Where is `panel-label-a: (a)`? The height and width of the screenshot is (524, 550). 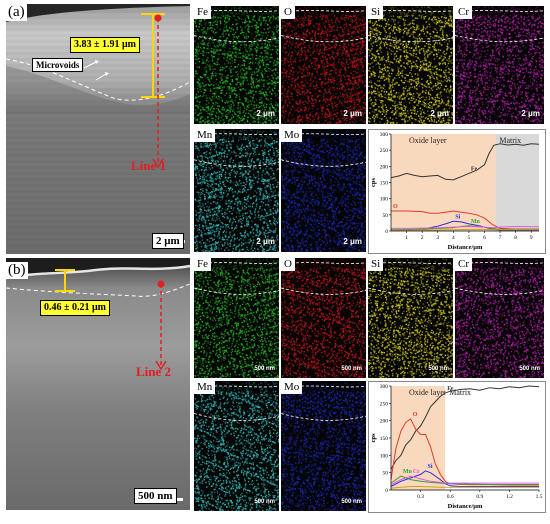
panel-label-a: (a) is located at coordinates (16, 12).